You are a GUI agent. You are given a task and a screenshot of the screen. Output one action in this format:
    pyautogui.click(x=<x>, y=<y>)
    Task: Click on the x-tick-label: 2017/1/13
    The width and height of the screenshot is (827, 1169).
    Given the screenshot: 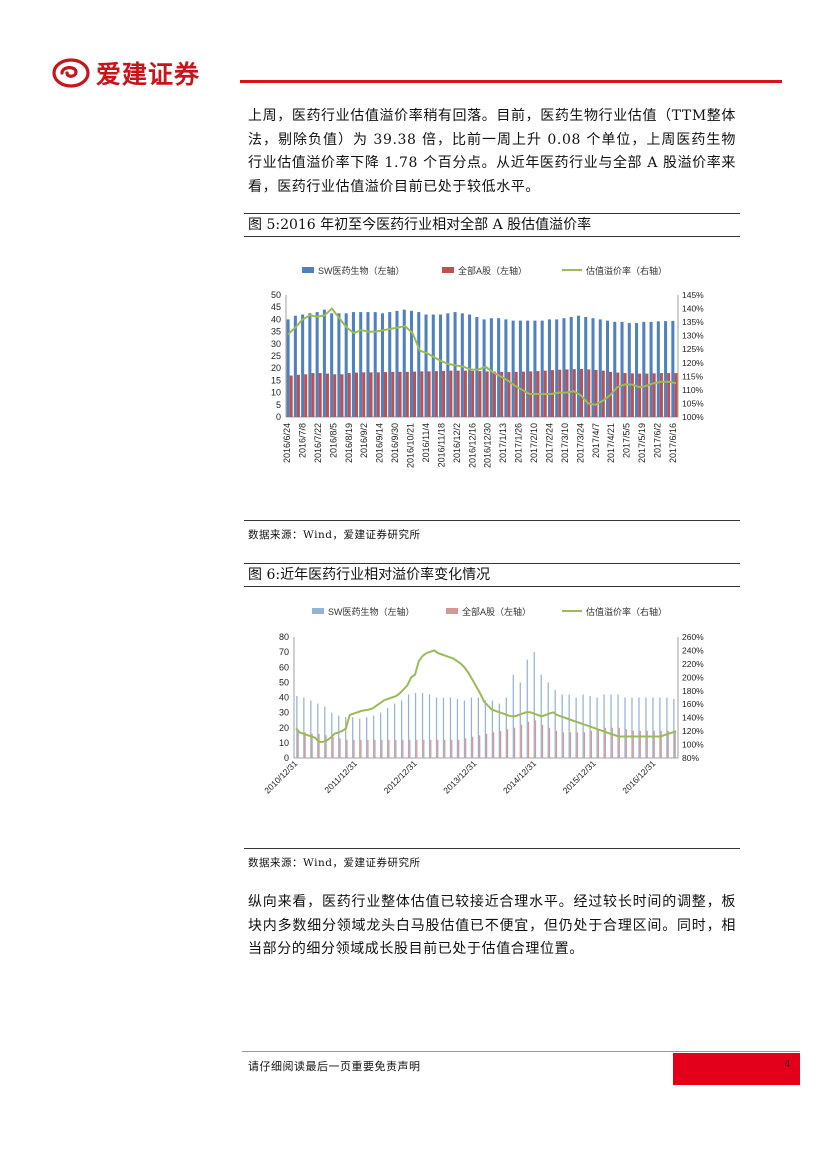 What is the action you would take?
    pyautogui.click(x=503, y=443)
    